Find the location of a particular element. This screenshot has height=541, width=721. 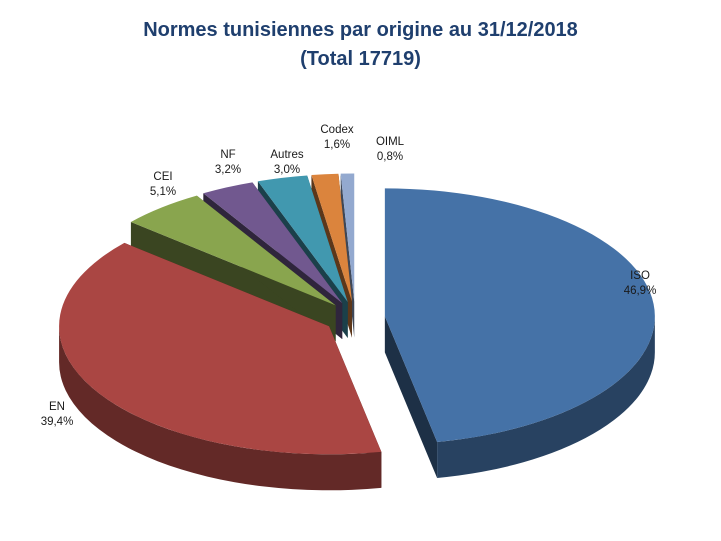

slice-name-iso: ISO is located at coordinates (640, 276).